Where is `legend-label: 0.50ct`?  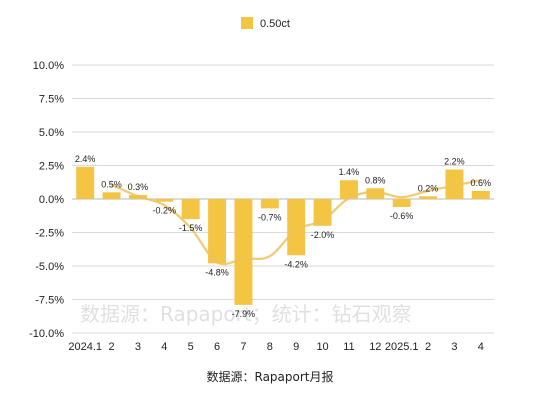 legend-label: 0.50ct is located at coordinates (275, 24).